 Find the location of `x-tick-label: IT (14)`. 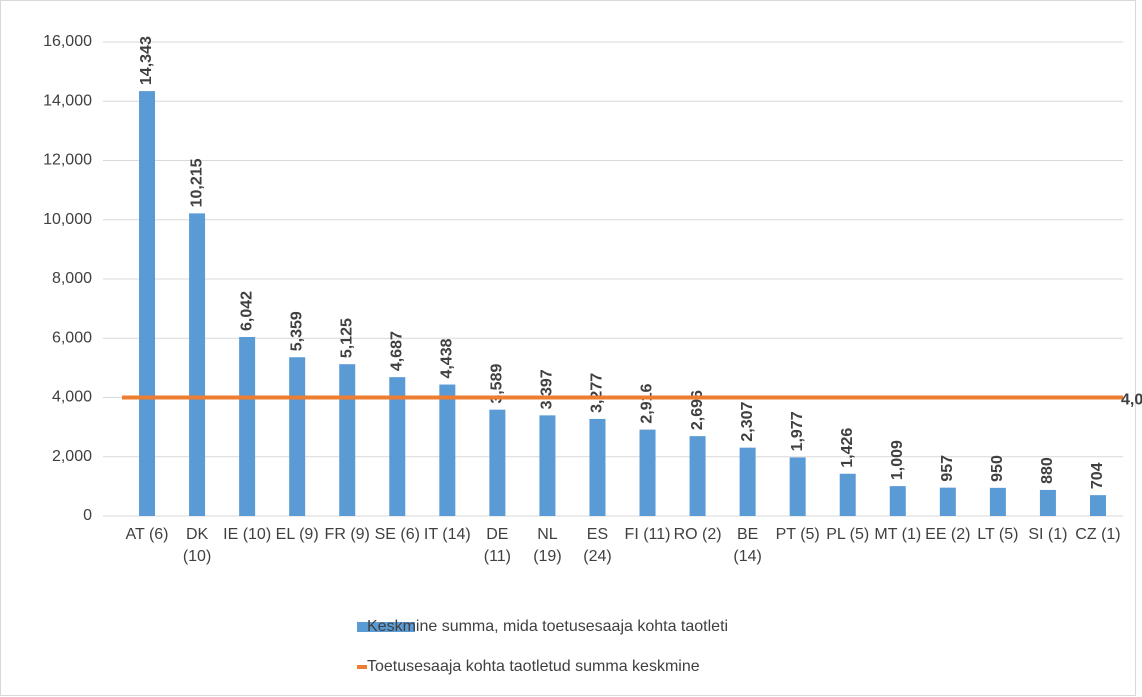

x-tick-label: IT (14) is located at coordinates (447, 534).